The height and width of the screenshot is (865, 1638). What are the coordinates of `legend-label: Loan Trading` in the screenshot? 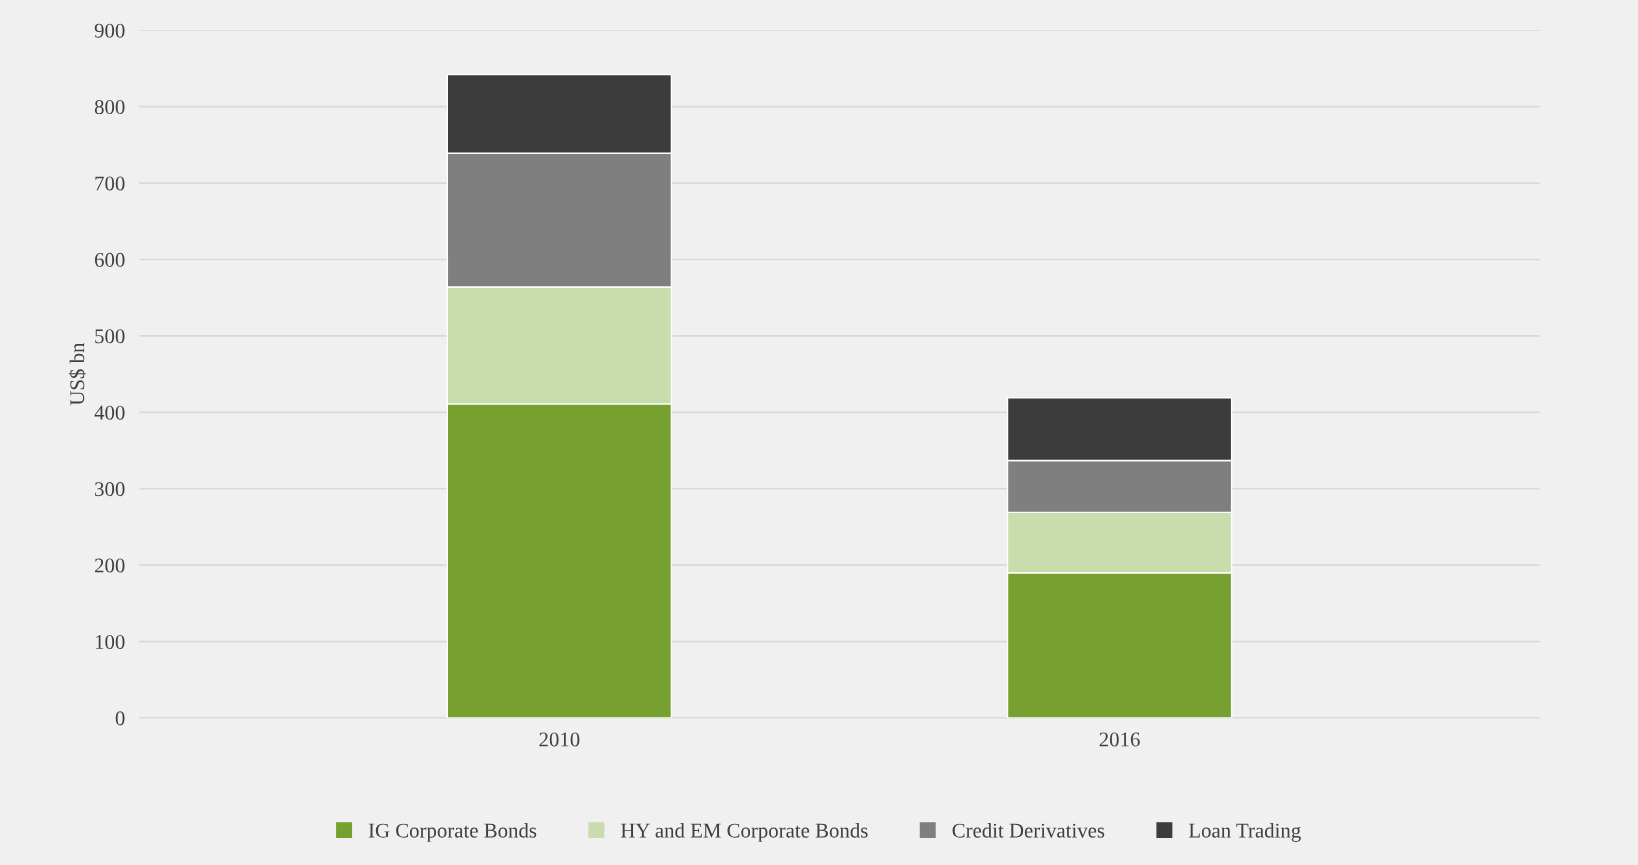 It's located at (1244, 832).